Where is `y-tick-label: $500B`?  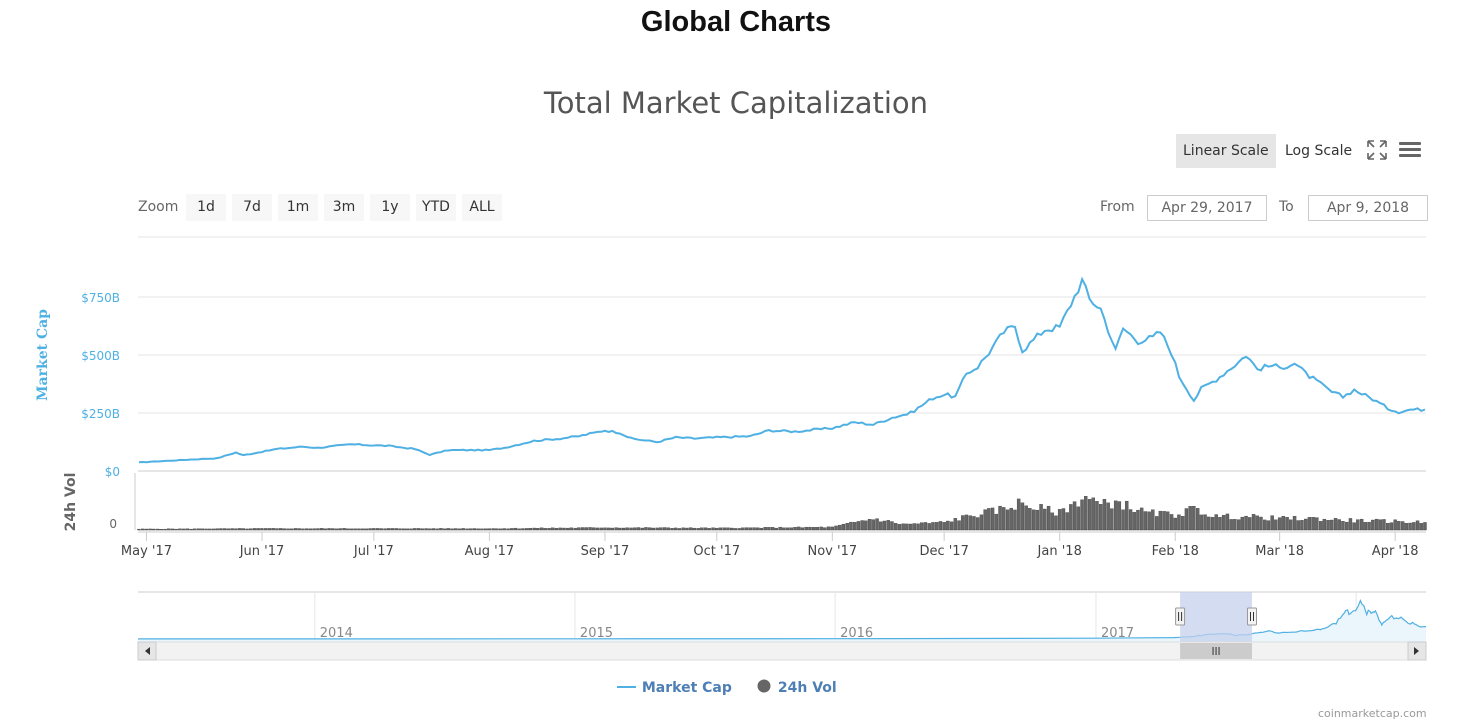
y-tick-label: $500B is located at coordinates (100, 356).